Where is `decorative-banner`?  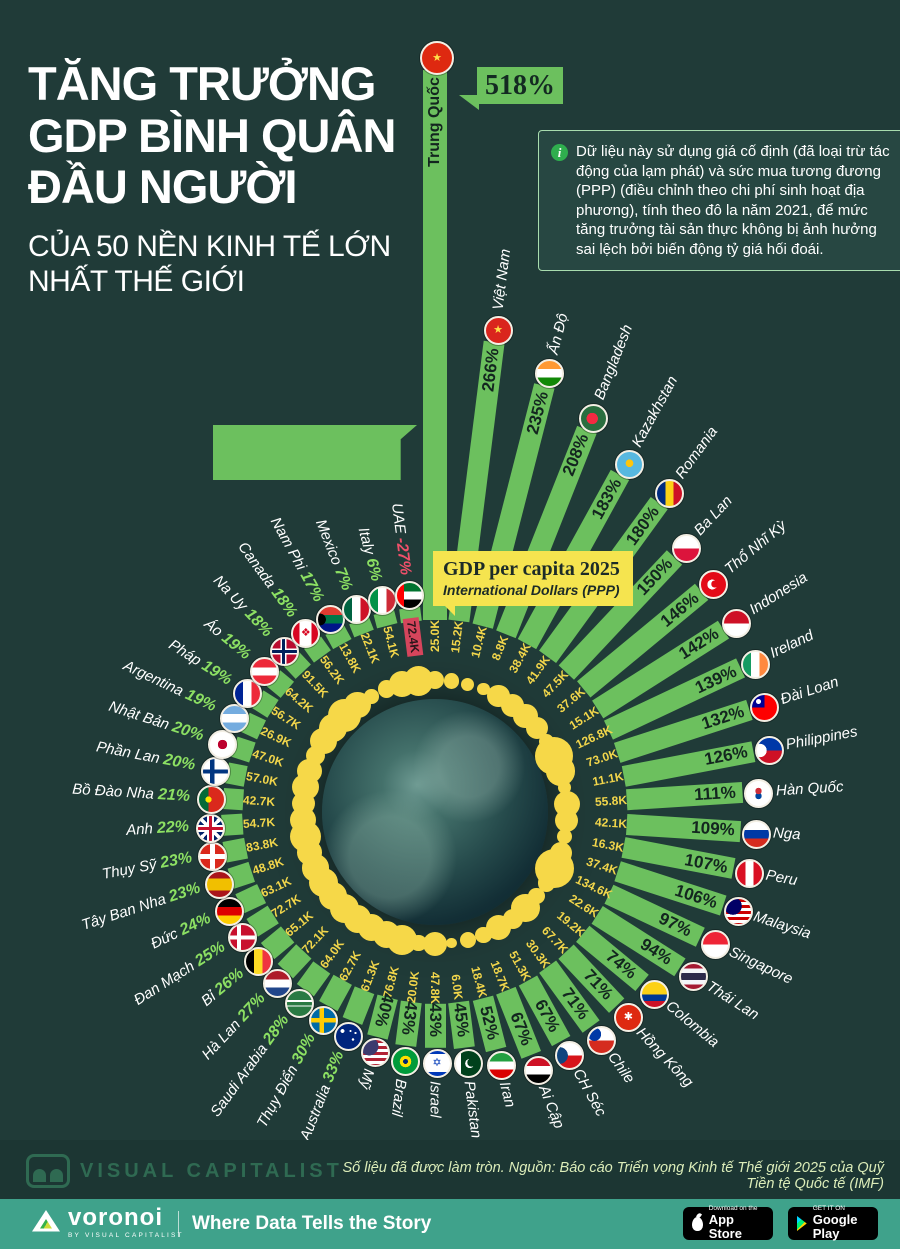 decorative-banner is located at coordinates (315, 452).